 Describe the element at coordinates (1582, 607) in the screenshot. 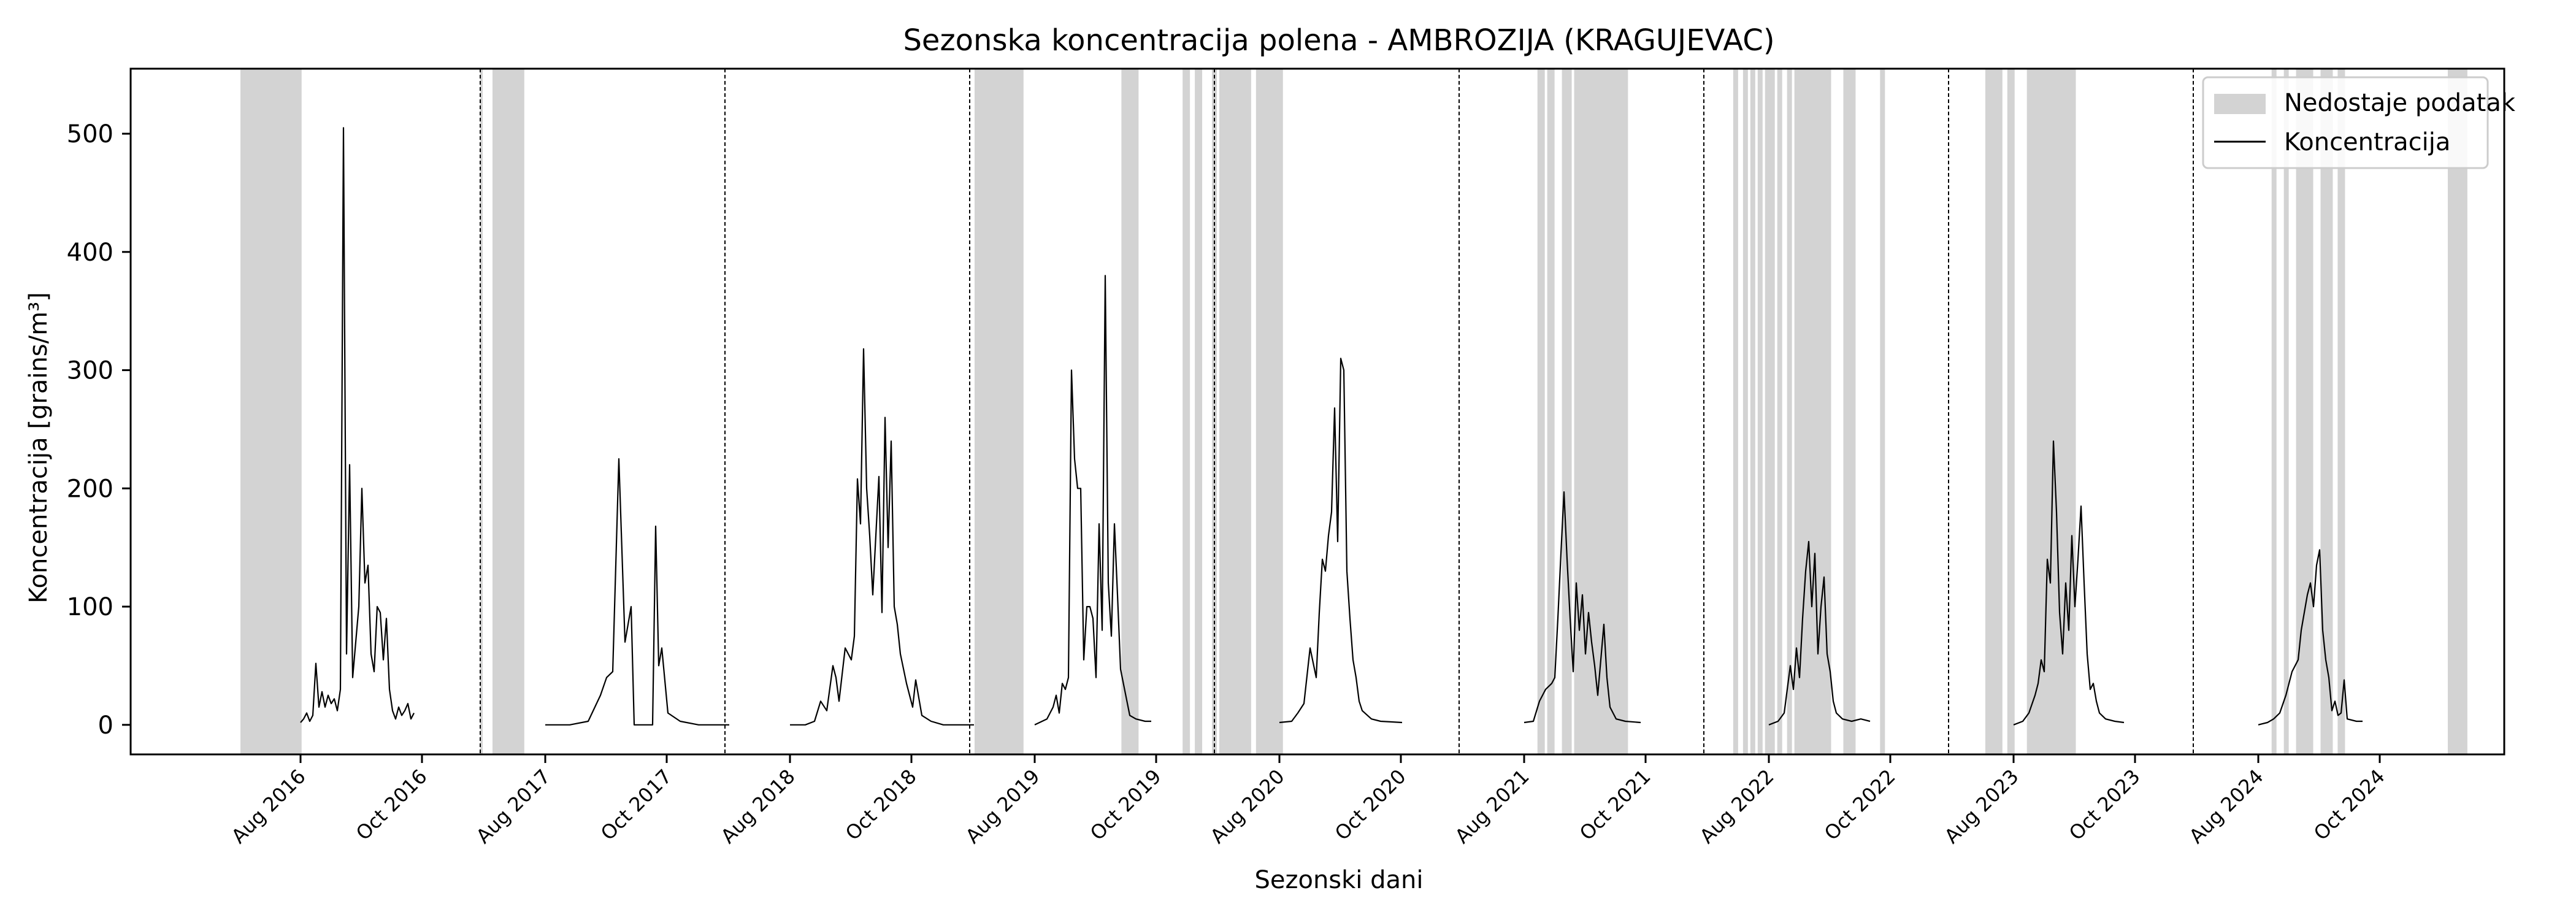

I see `series-line-2021` at that location.